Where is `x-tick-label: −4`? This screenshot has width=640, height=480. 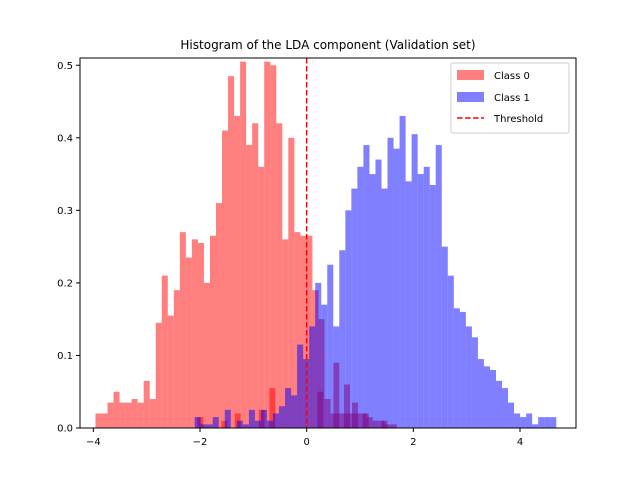
x-tick-label: −4 is located at coordinates (93, 442).